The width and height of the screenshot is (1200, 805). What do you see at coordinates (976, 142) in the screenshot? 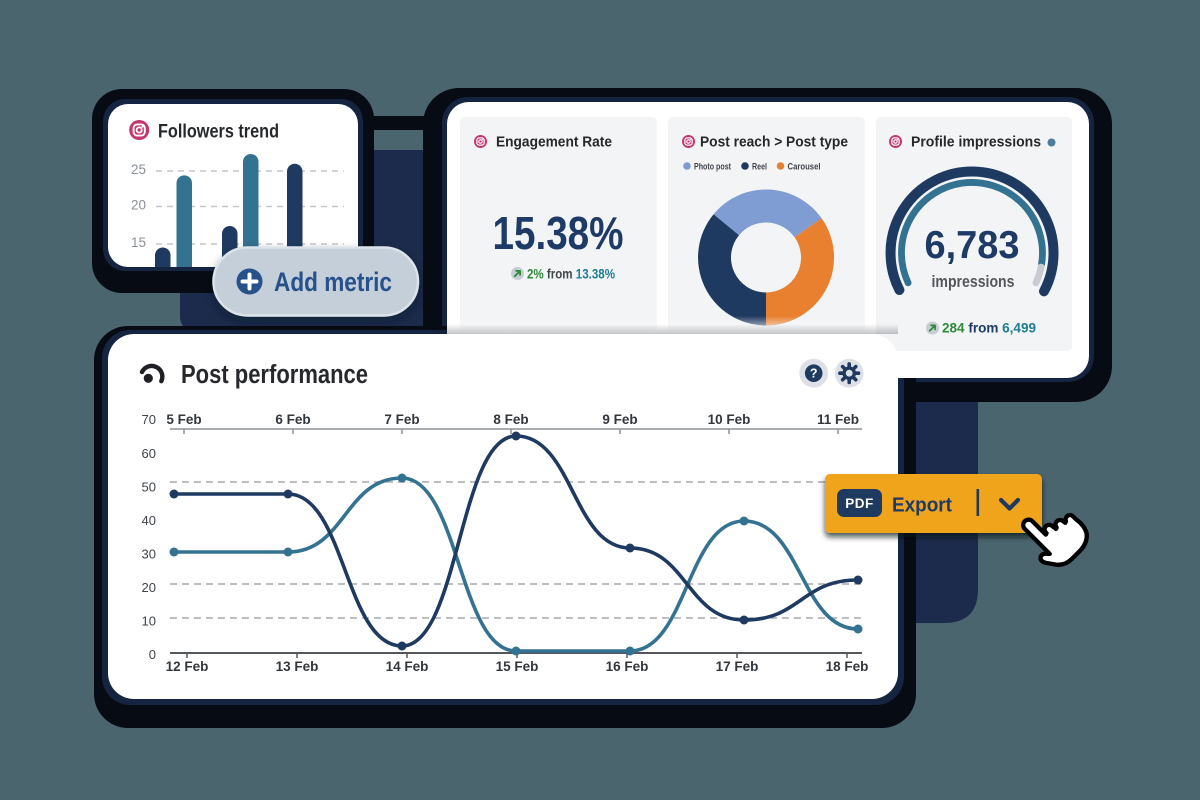
I see `svg-text: Profile impressions` at bounding box center [976, 142].